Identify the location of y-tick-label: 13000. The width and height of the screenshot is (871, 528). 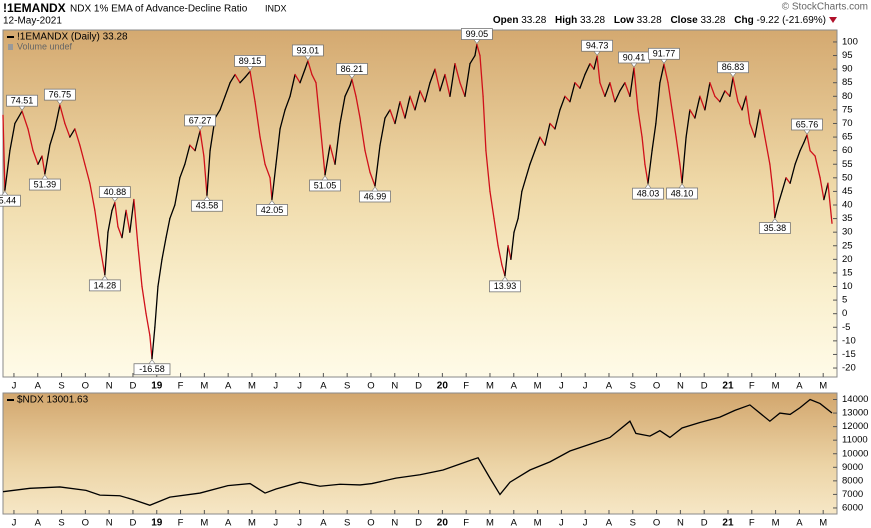
(855, 413).